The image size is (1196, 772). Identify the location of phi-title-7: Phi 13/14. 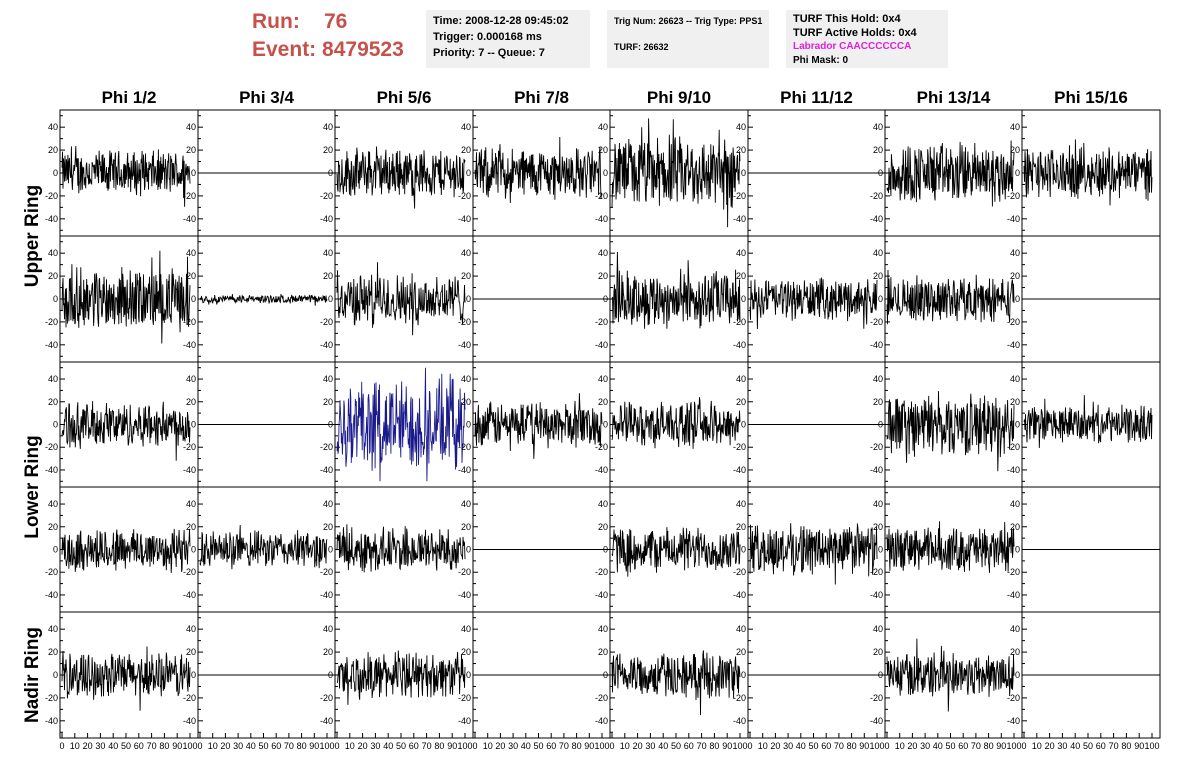
(954, 97).